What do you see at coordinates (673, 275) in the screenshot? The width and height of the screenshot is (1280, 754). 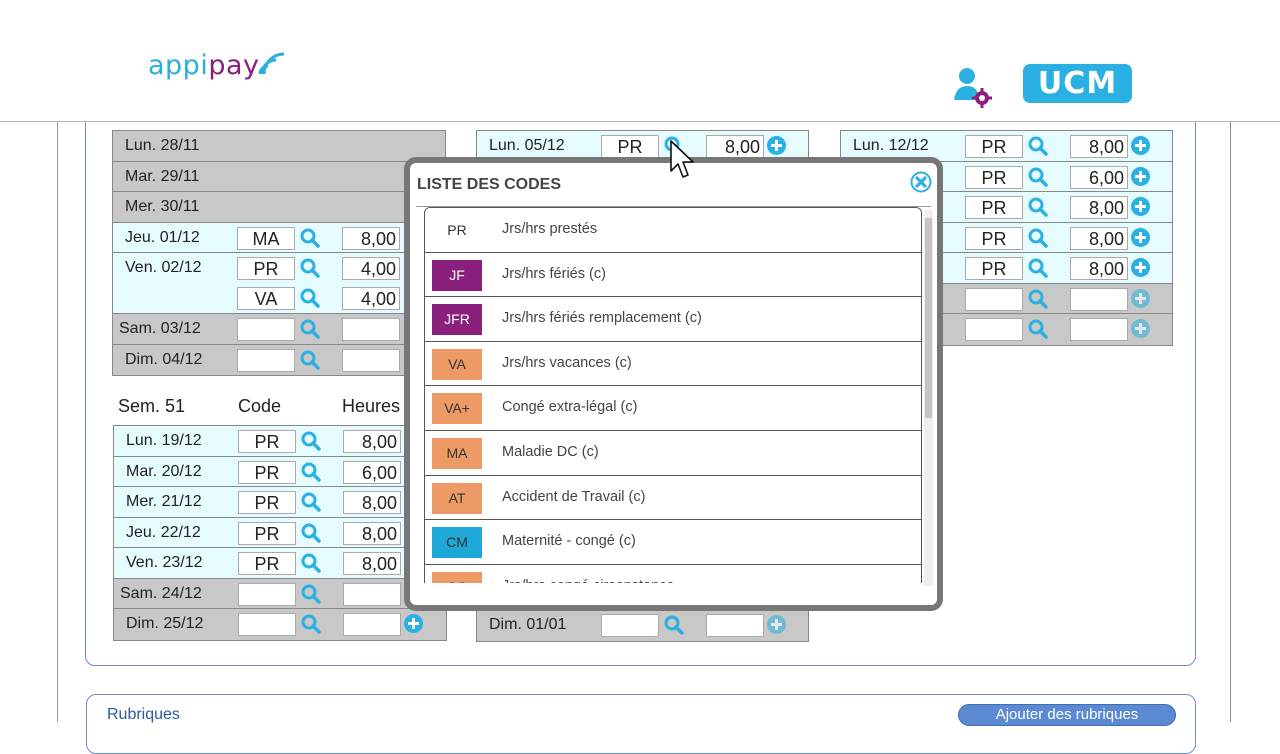 I see `code-list-item: JF Jrs/hrs fériés (c)` at bounding box center [673, 275].